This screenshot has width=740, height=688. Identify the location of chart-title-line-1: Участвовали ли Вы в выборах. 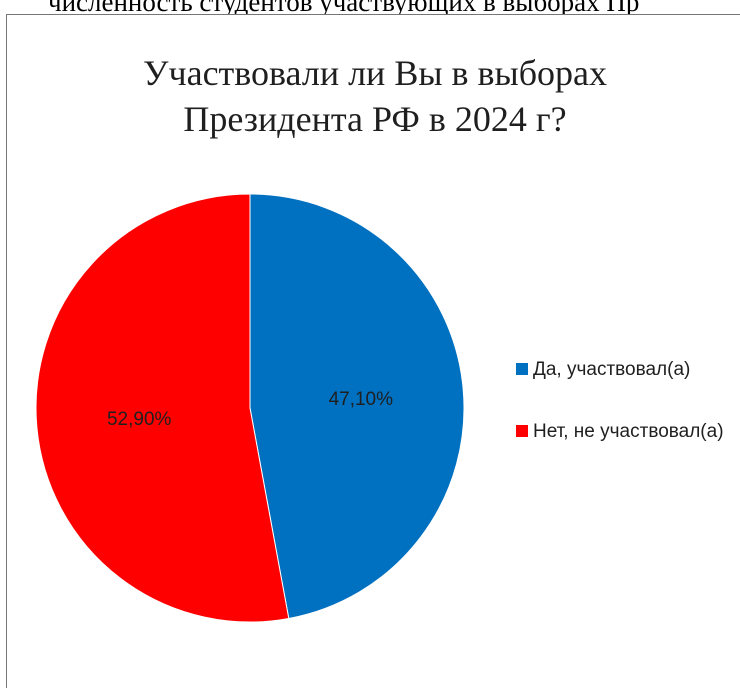
(375, 73).